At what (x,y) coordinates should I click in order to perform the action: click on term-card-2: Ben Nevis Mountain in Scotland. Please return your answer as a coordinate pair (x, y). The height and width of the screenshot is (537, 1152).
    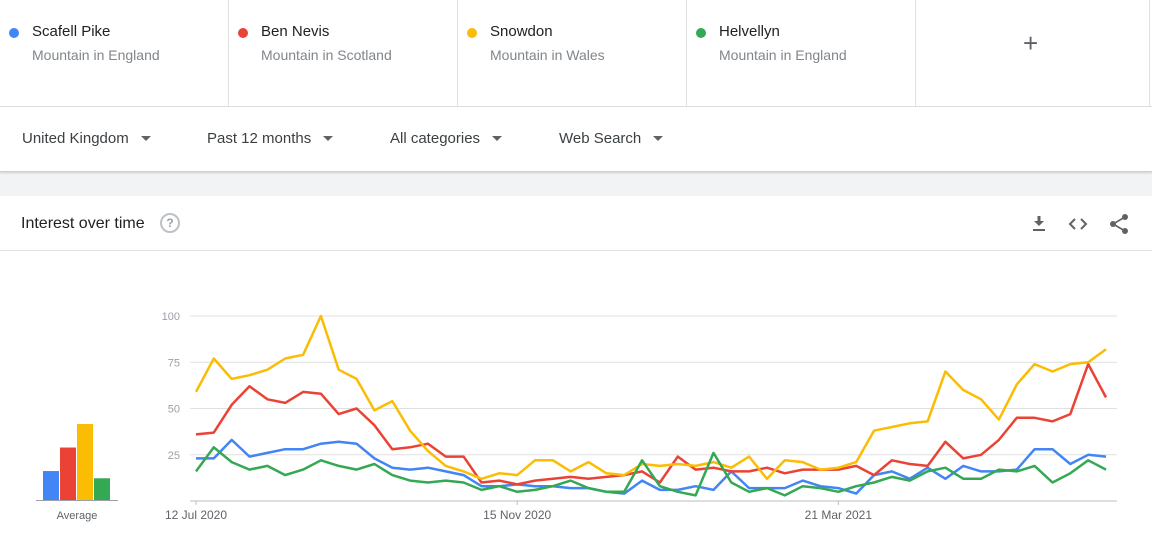
    Looking at the image, I should click on (343, 53).